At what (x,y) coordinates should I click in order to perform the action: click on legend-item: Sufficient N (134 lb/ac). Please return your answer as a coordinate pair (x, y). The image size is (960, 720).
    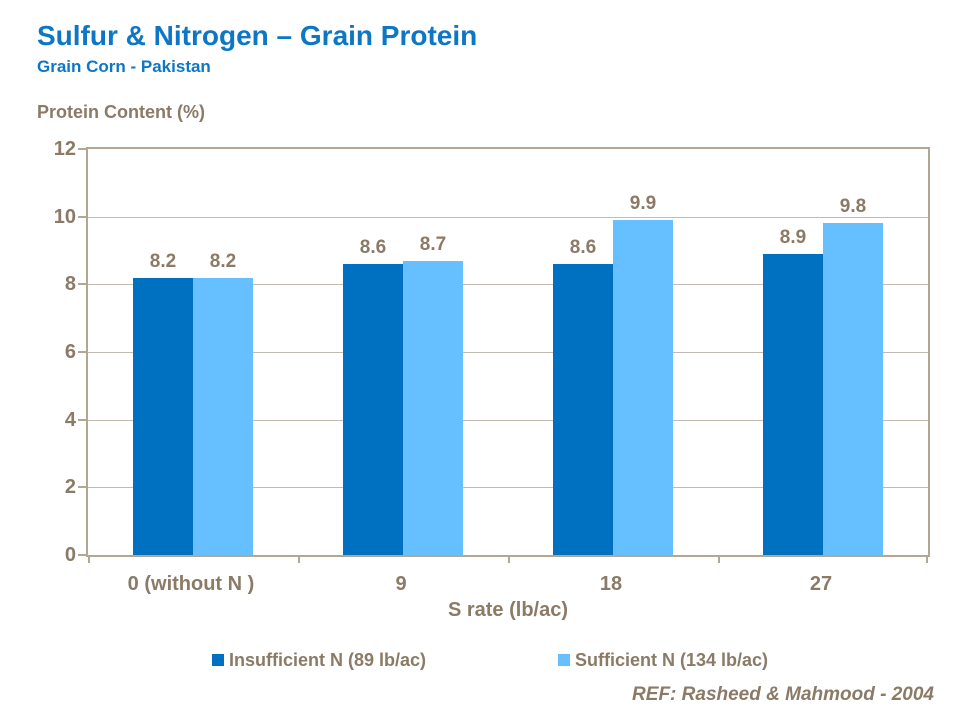
    Looking at the image, I should click on (663, 660).